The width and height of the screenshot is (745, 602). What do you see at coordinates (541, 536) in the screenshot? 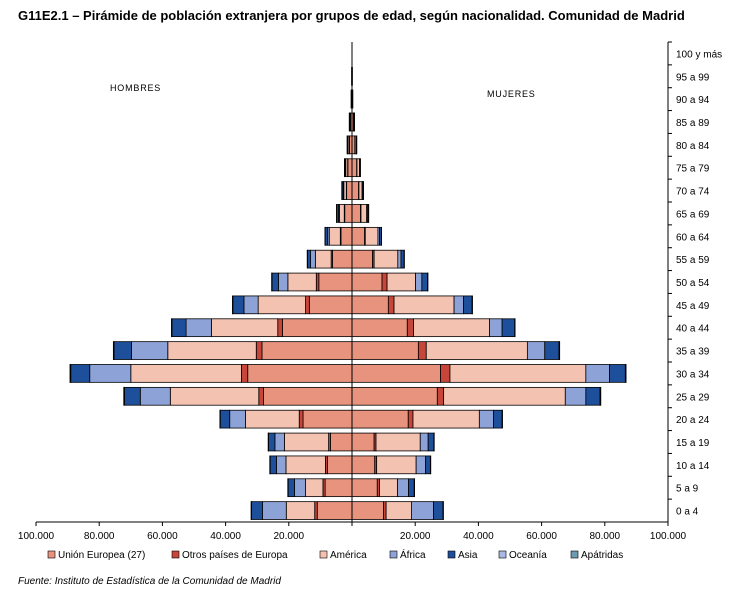
I see `x-tick-label: 60.000` at bounding box center [541, 536].